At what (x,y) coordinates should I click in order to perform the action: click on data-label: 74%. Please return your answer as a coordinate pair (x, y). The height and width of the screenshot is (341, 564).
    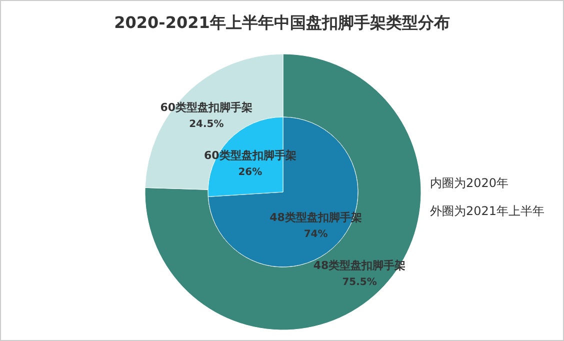
    Looking at the image, I should click on (316, 234).